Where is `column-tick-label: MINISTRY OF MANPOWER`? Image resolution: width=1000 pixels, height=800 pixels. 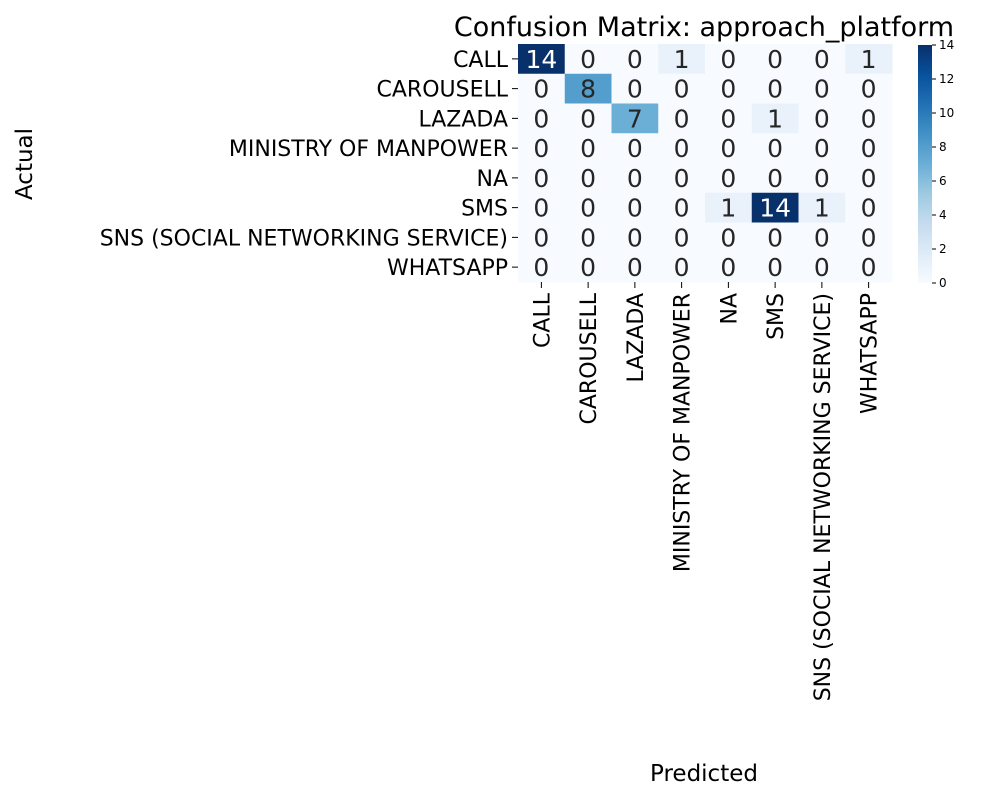
column-tick-label: MINISTRY OF MANPOWER is located at coordinates (683, 432).